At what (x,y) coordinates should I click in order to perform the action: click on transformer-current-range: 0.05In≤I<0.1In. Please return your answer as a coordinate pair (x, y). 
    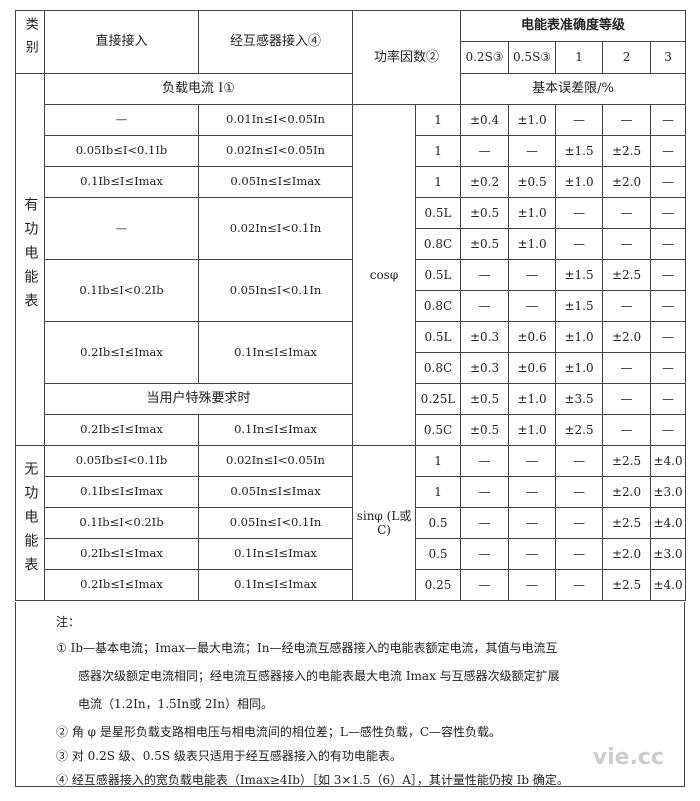
    Looking at the image, I should click on (275, 290).